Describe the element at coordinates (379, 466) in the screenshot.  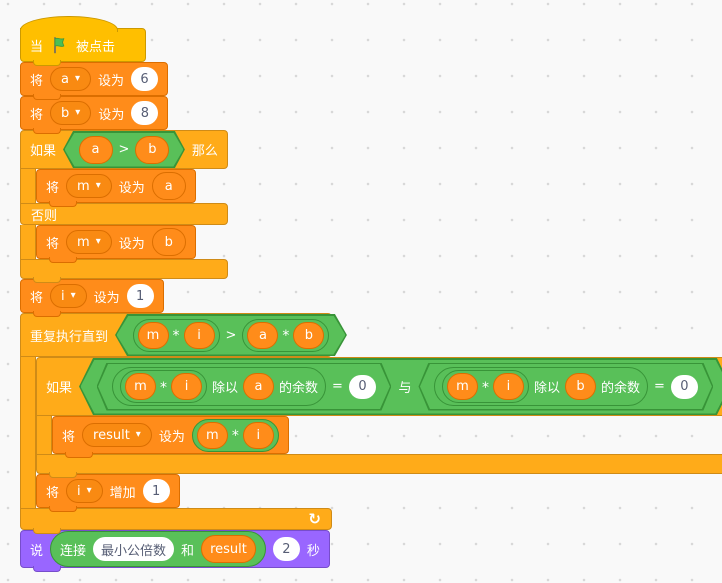
I see `if-bottom-bar` at that location.